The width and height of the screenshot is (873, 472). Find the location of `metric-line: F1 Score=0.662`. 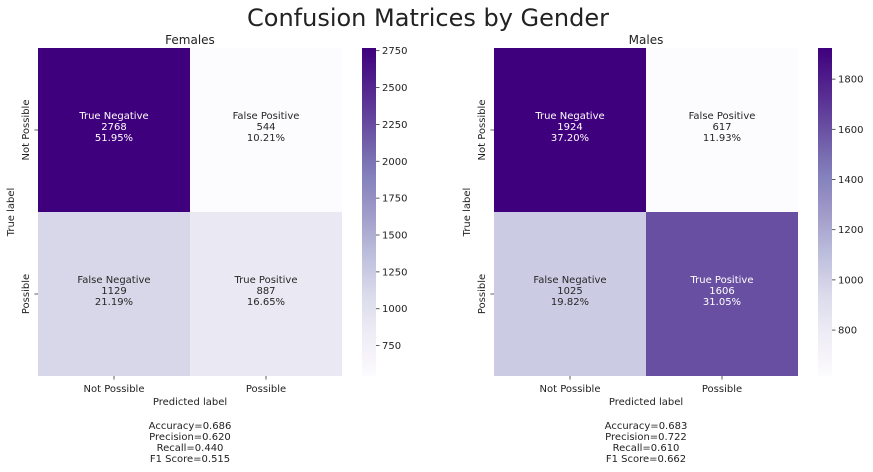

metric-line: F1 Score=0.662 is located at coordinates (646, 459).